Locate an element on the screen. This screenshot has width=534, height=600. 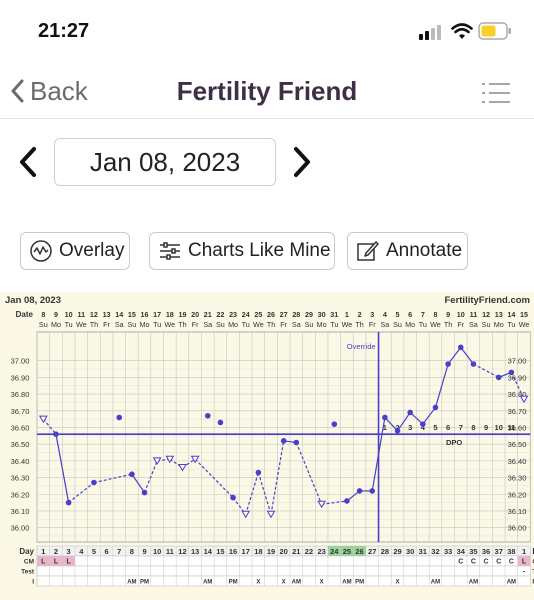
charts-like-mine-button: Charts Like Mine is located at coordinates (242, 251).